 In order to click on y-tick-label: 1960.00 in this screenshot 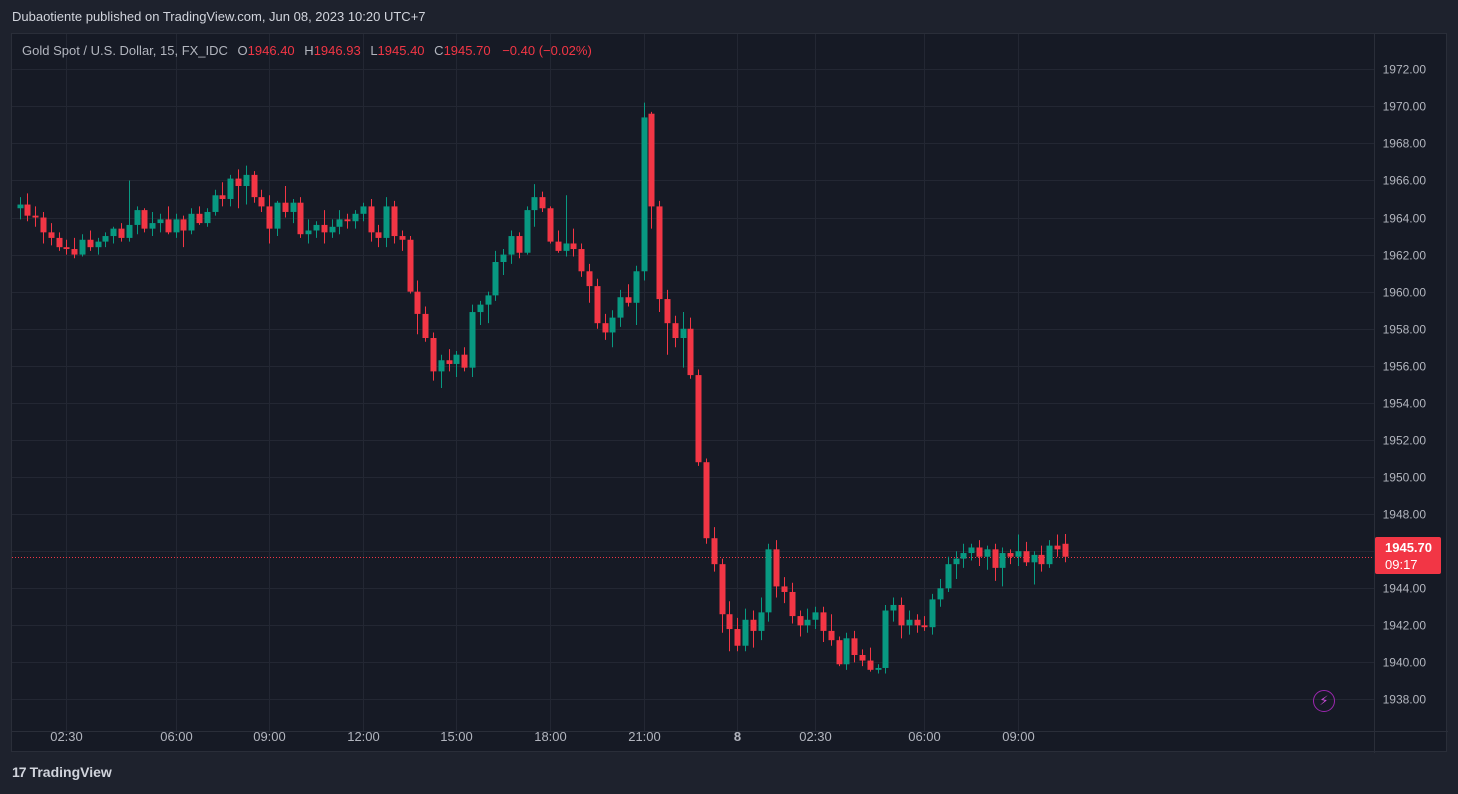, I will do `click(1405, 293)`.